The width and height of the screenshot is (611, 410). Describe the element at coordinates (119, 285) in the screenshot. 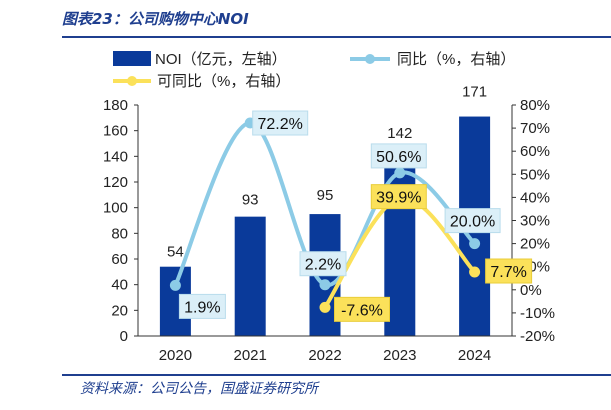

I see `left-tick-label: 40` at that location.